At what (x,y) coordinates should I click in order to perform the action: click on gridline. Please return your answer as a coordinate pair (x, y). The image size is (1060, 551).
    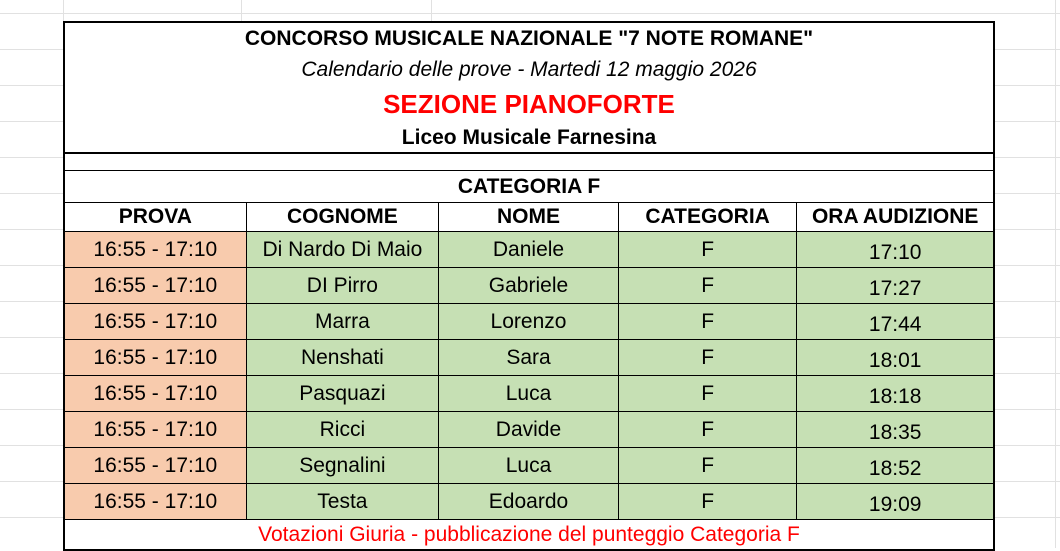
    Looking at the image, I should click on (1055, 274).